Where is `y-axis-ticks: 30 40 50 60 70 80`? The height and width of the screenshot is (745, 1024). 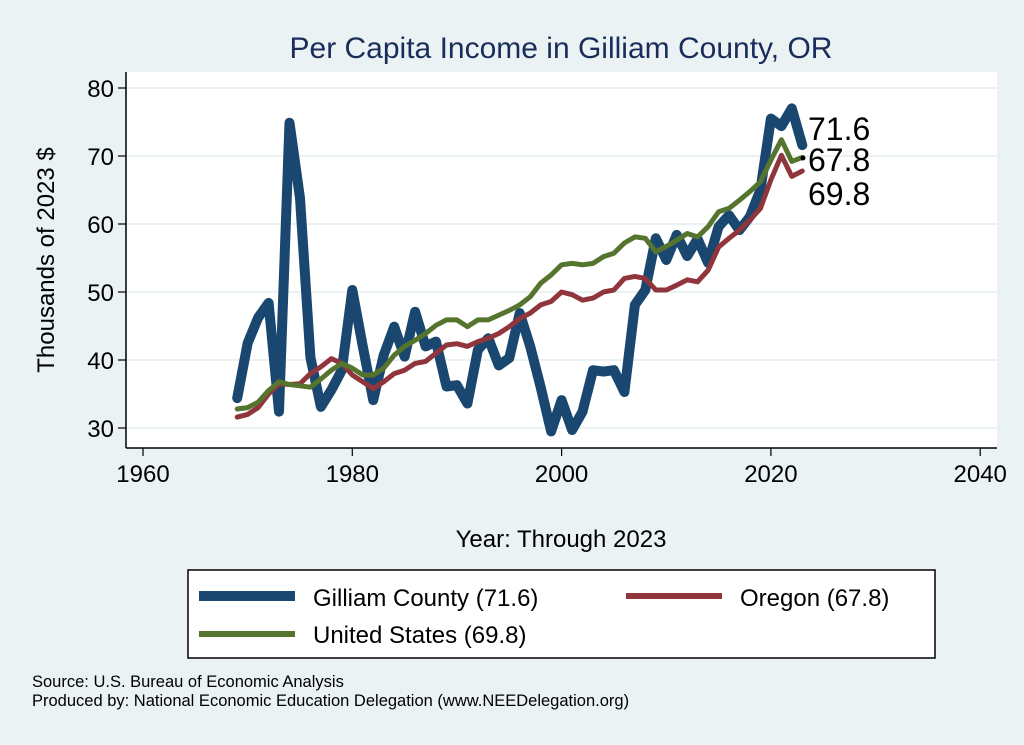
y-axis-ticks: 30 40 50 60 70 80 is located at coordinates (106, 259).